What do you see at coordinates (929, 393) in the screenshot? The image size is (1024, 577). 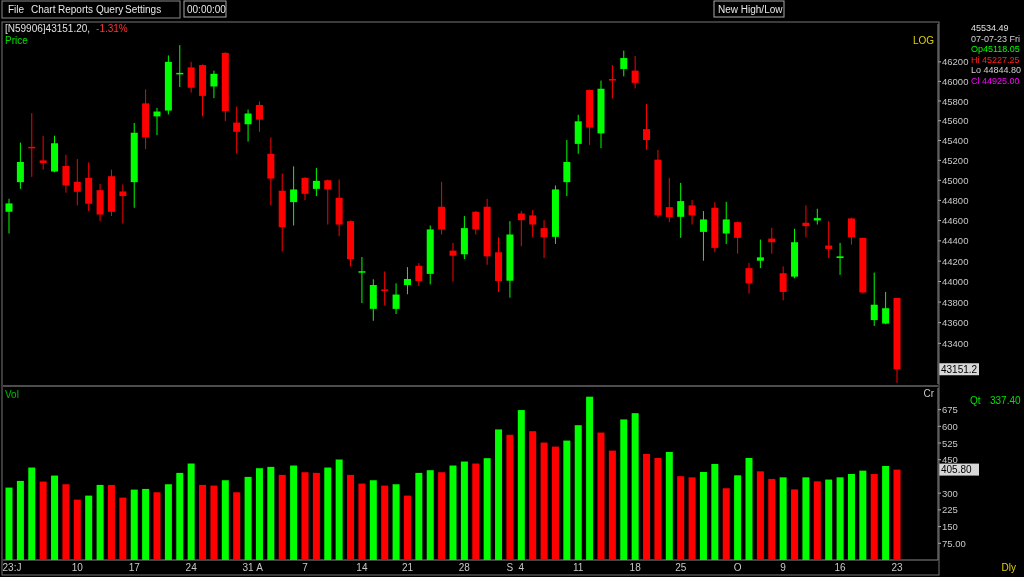 I see `text: Cr` at bounding box center [929, 393].